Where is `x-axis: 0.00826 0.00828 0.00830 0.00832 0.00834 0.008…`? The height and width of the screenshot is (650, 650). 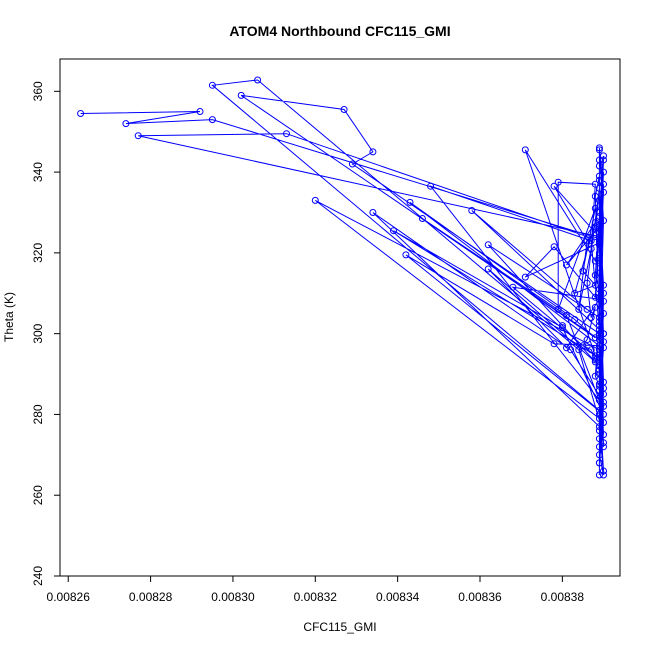
x-axis: 0.00826 0.00828 0.00830 0.00832 0.00834 0.008… is located at coordinates (316, 590).